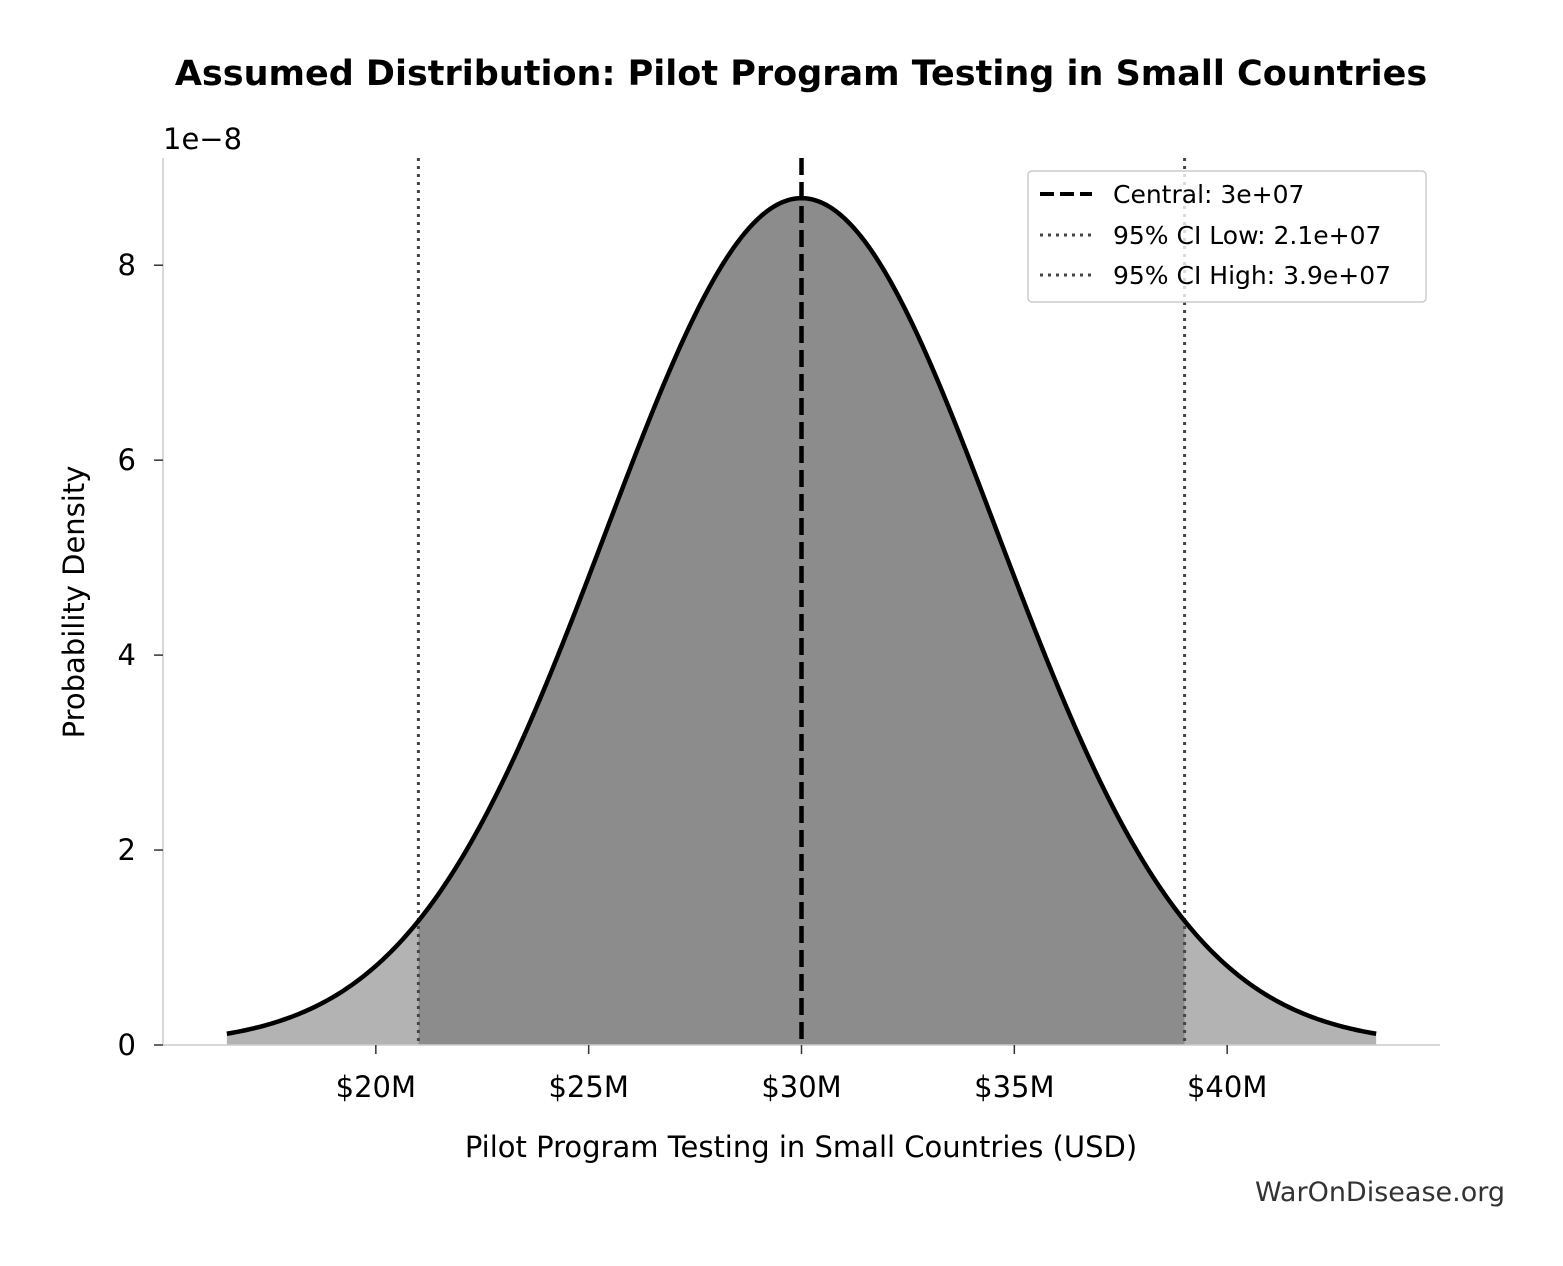 This screenshot has height=1266, width=1563. What do you see at coordinates (1208, 194) in the screenshot?
I see `legend-central-label: Central: 3e+07` at bounding box center [1208, 194].